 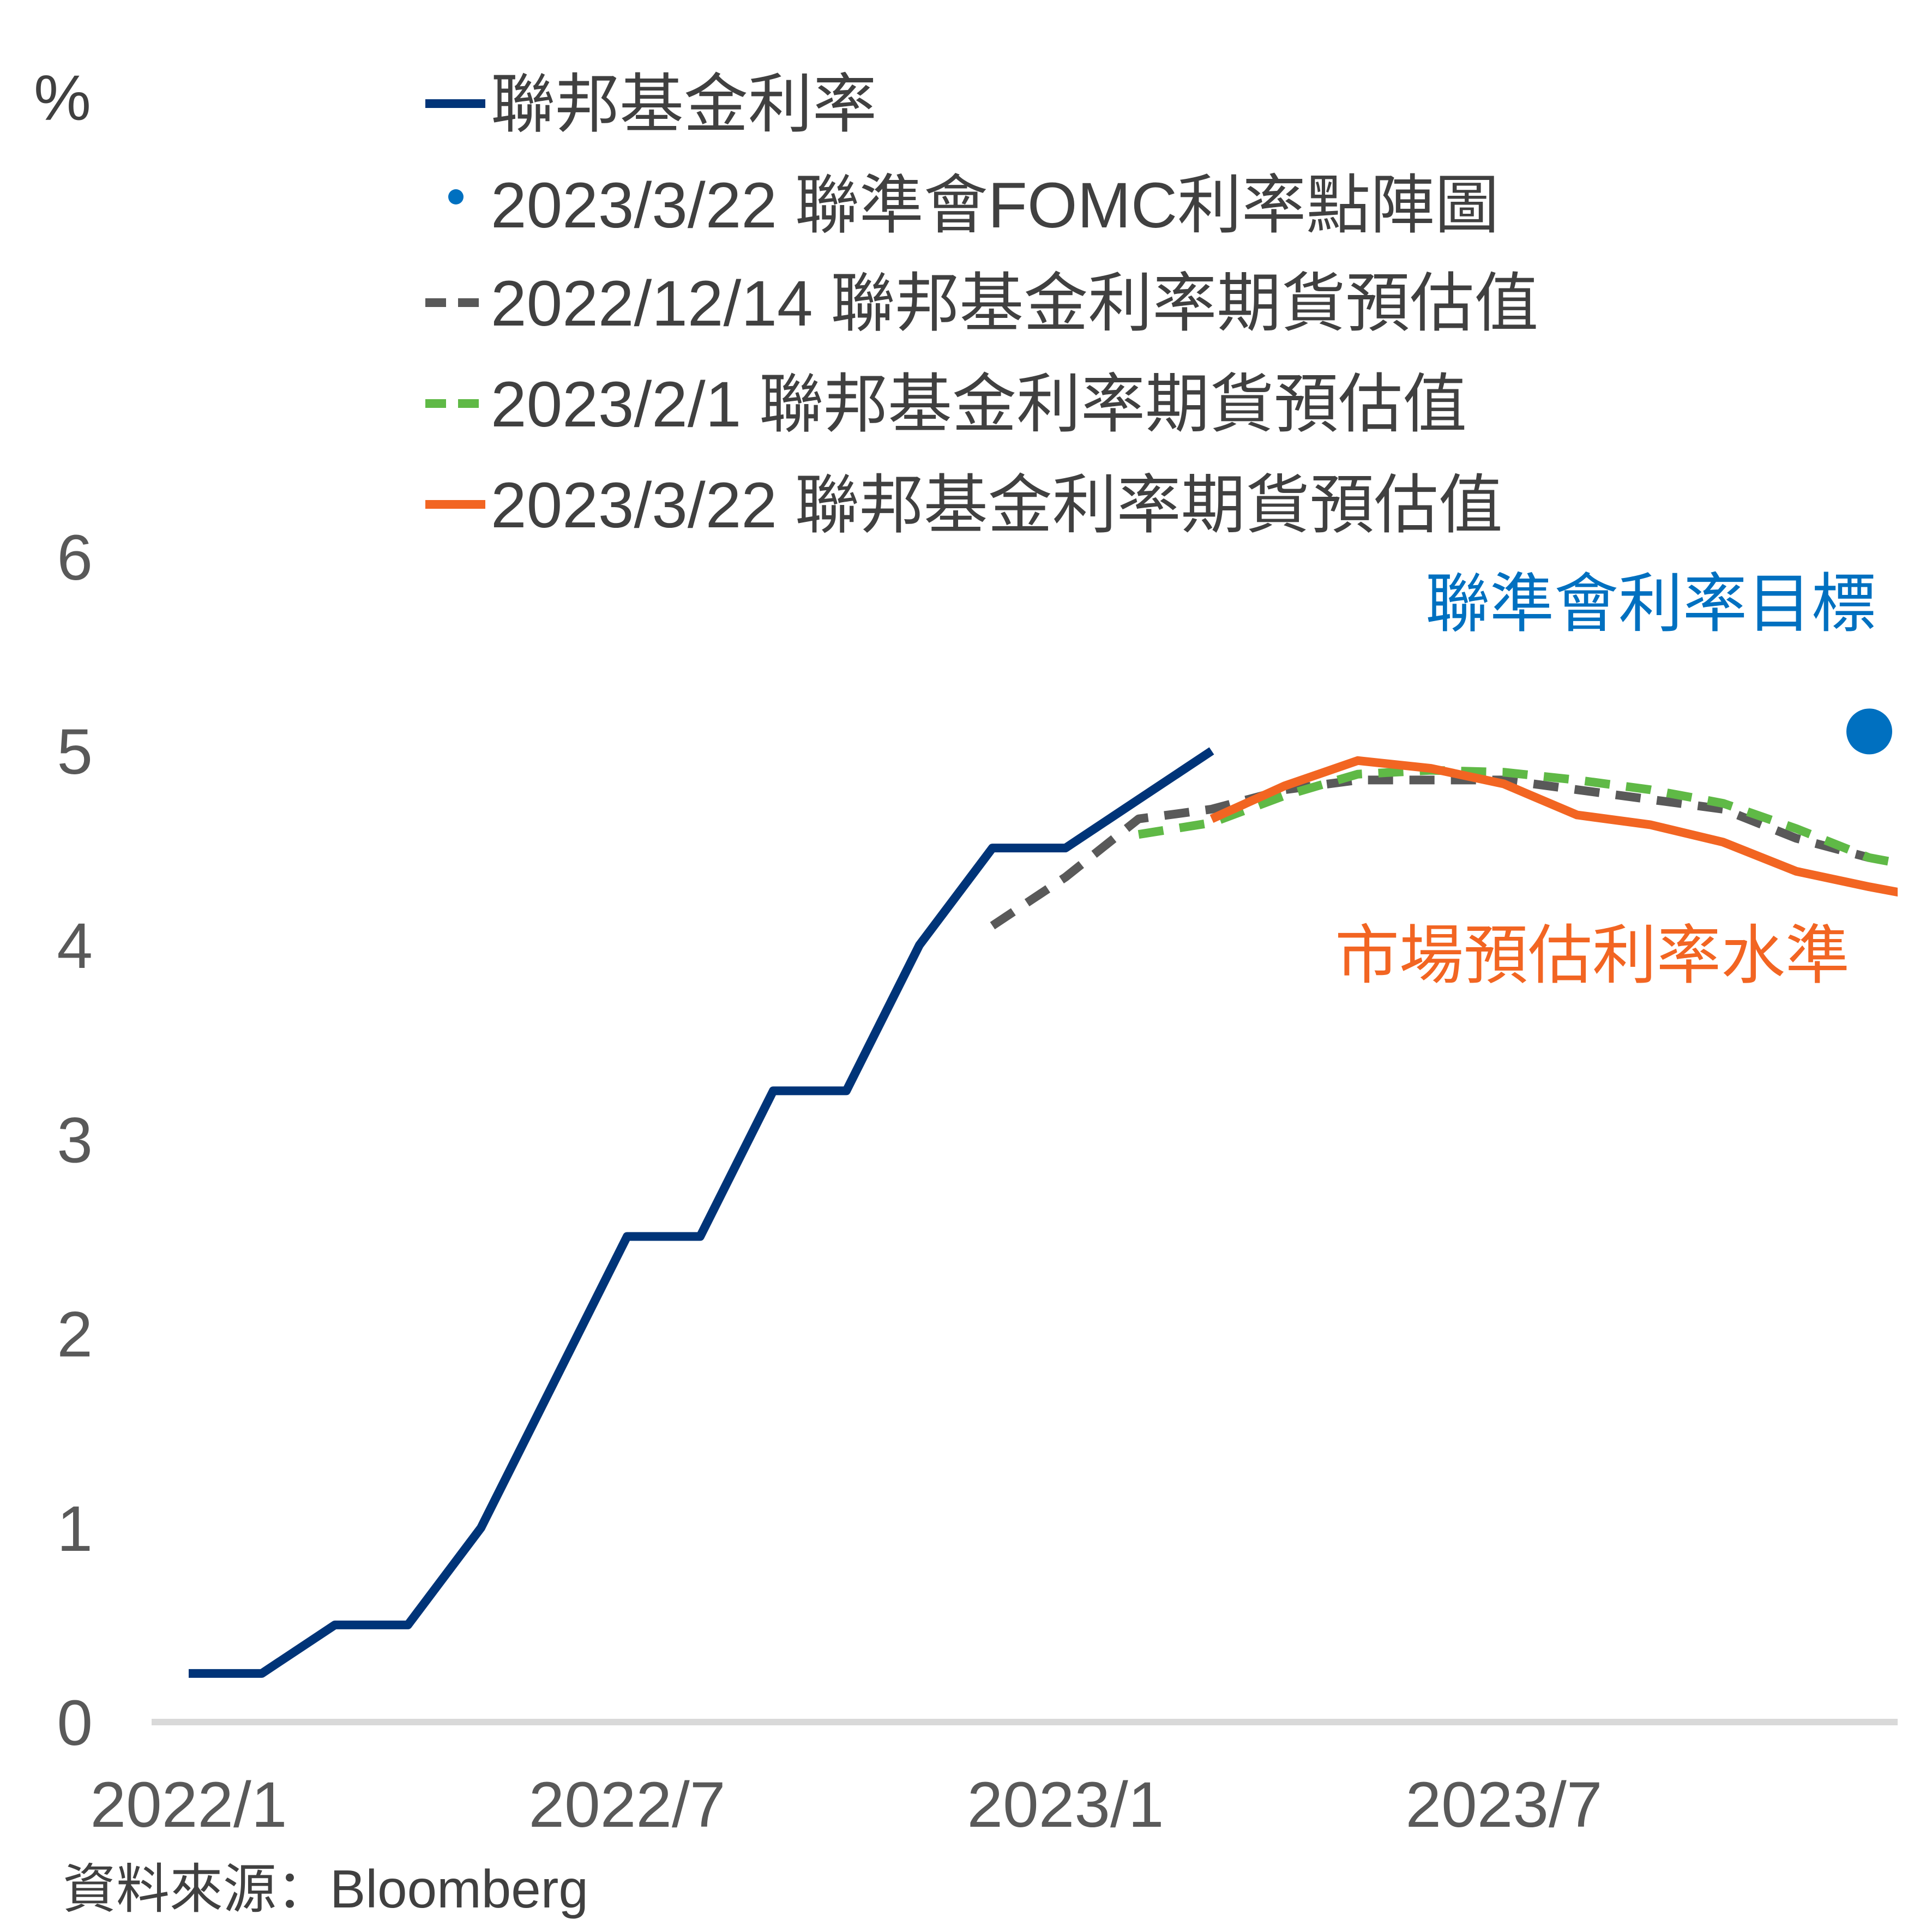 What do you see at coordinates (997, 505) in the screenshot?
I see `legend-label: 2023/3/22 聯邦基金利率期貨預估值` at bounding box center [997, 505].